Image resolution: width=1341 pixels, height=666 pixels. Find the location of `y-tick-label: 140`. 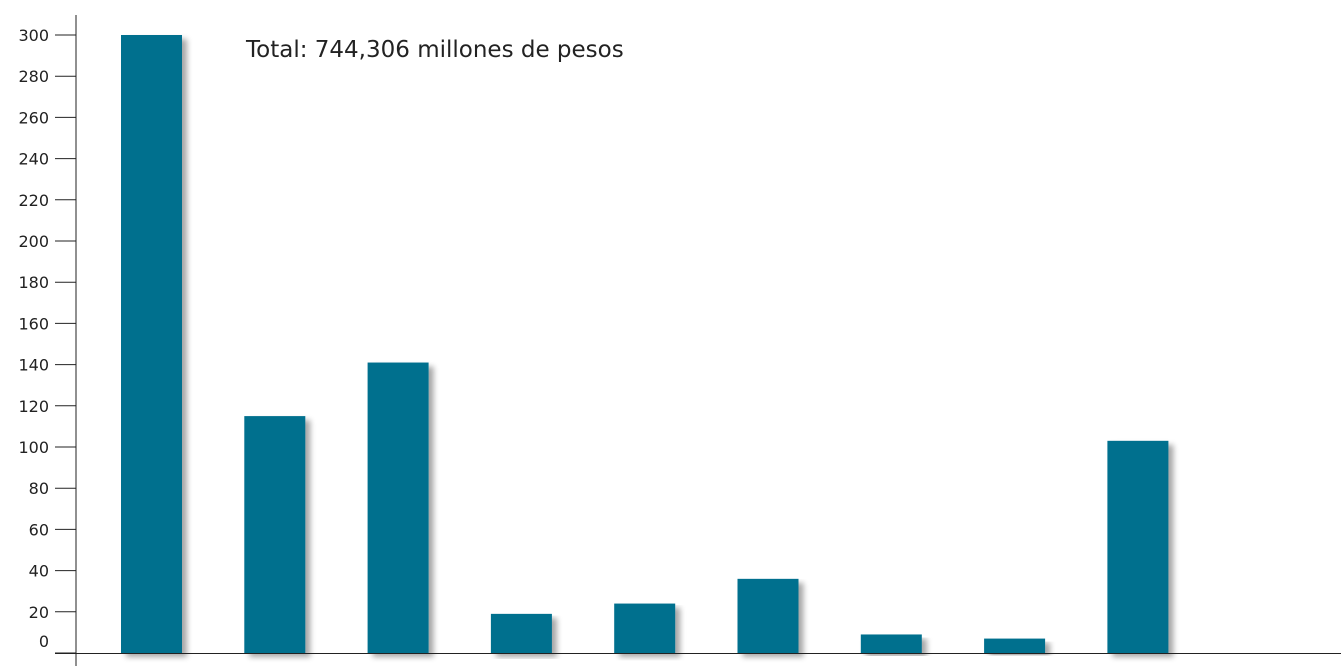

y-tick-label: 140 is located at coordinates (33, 365).